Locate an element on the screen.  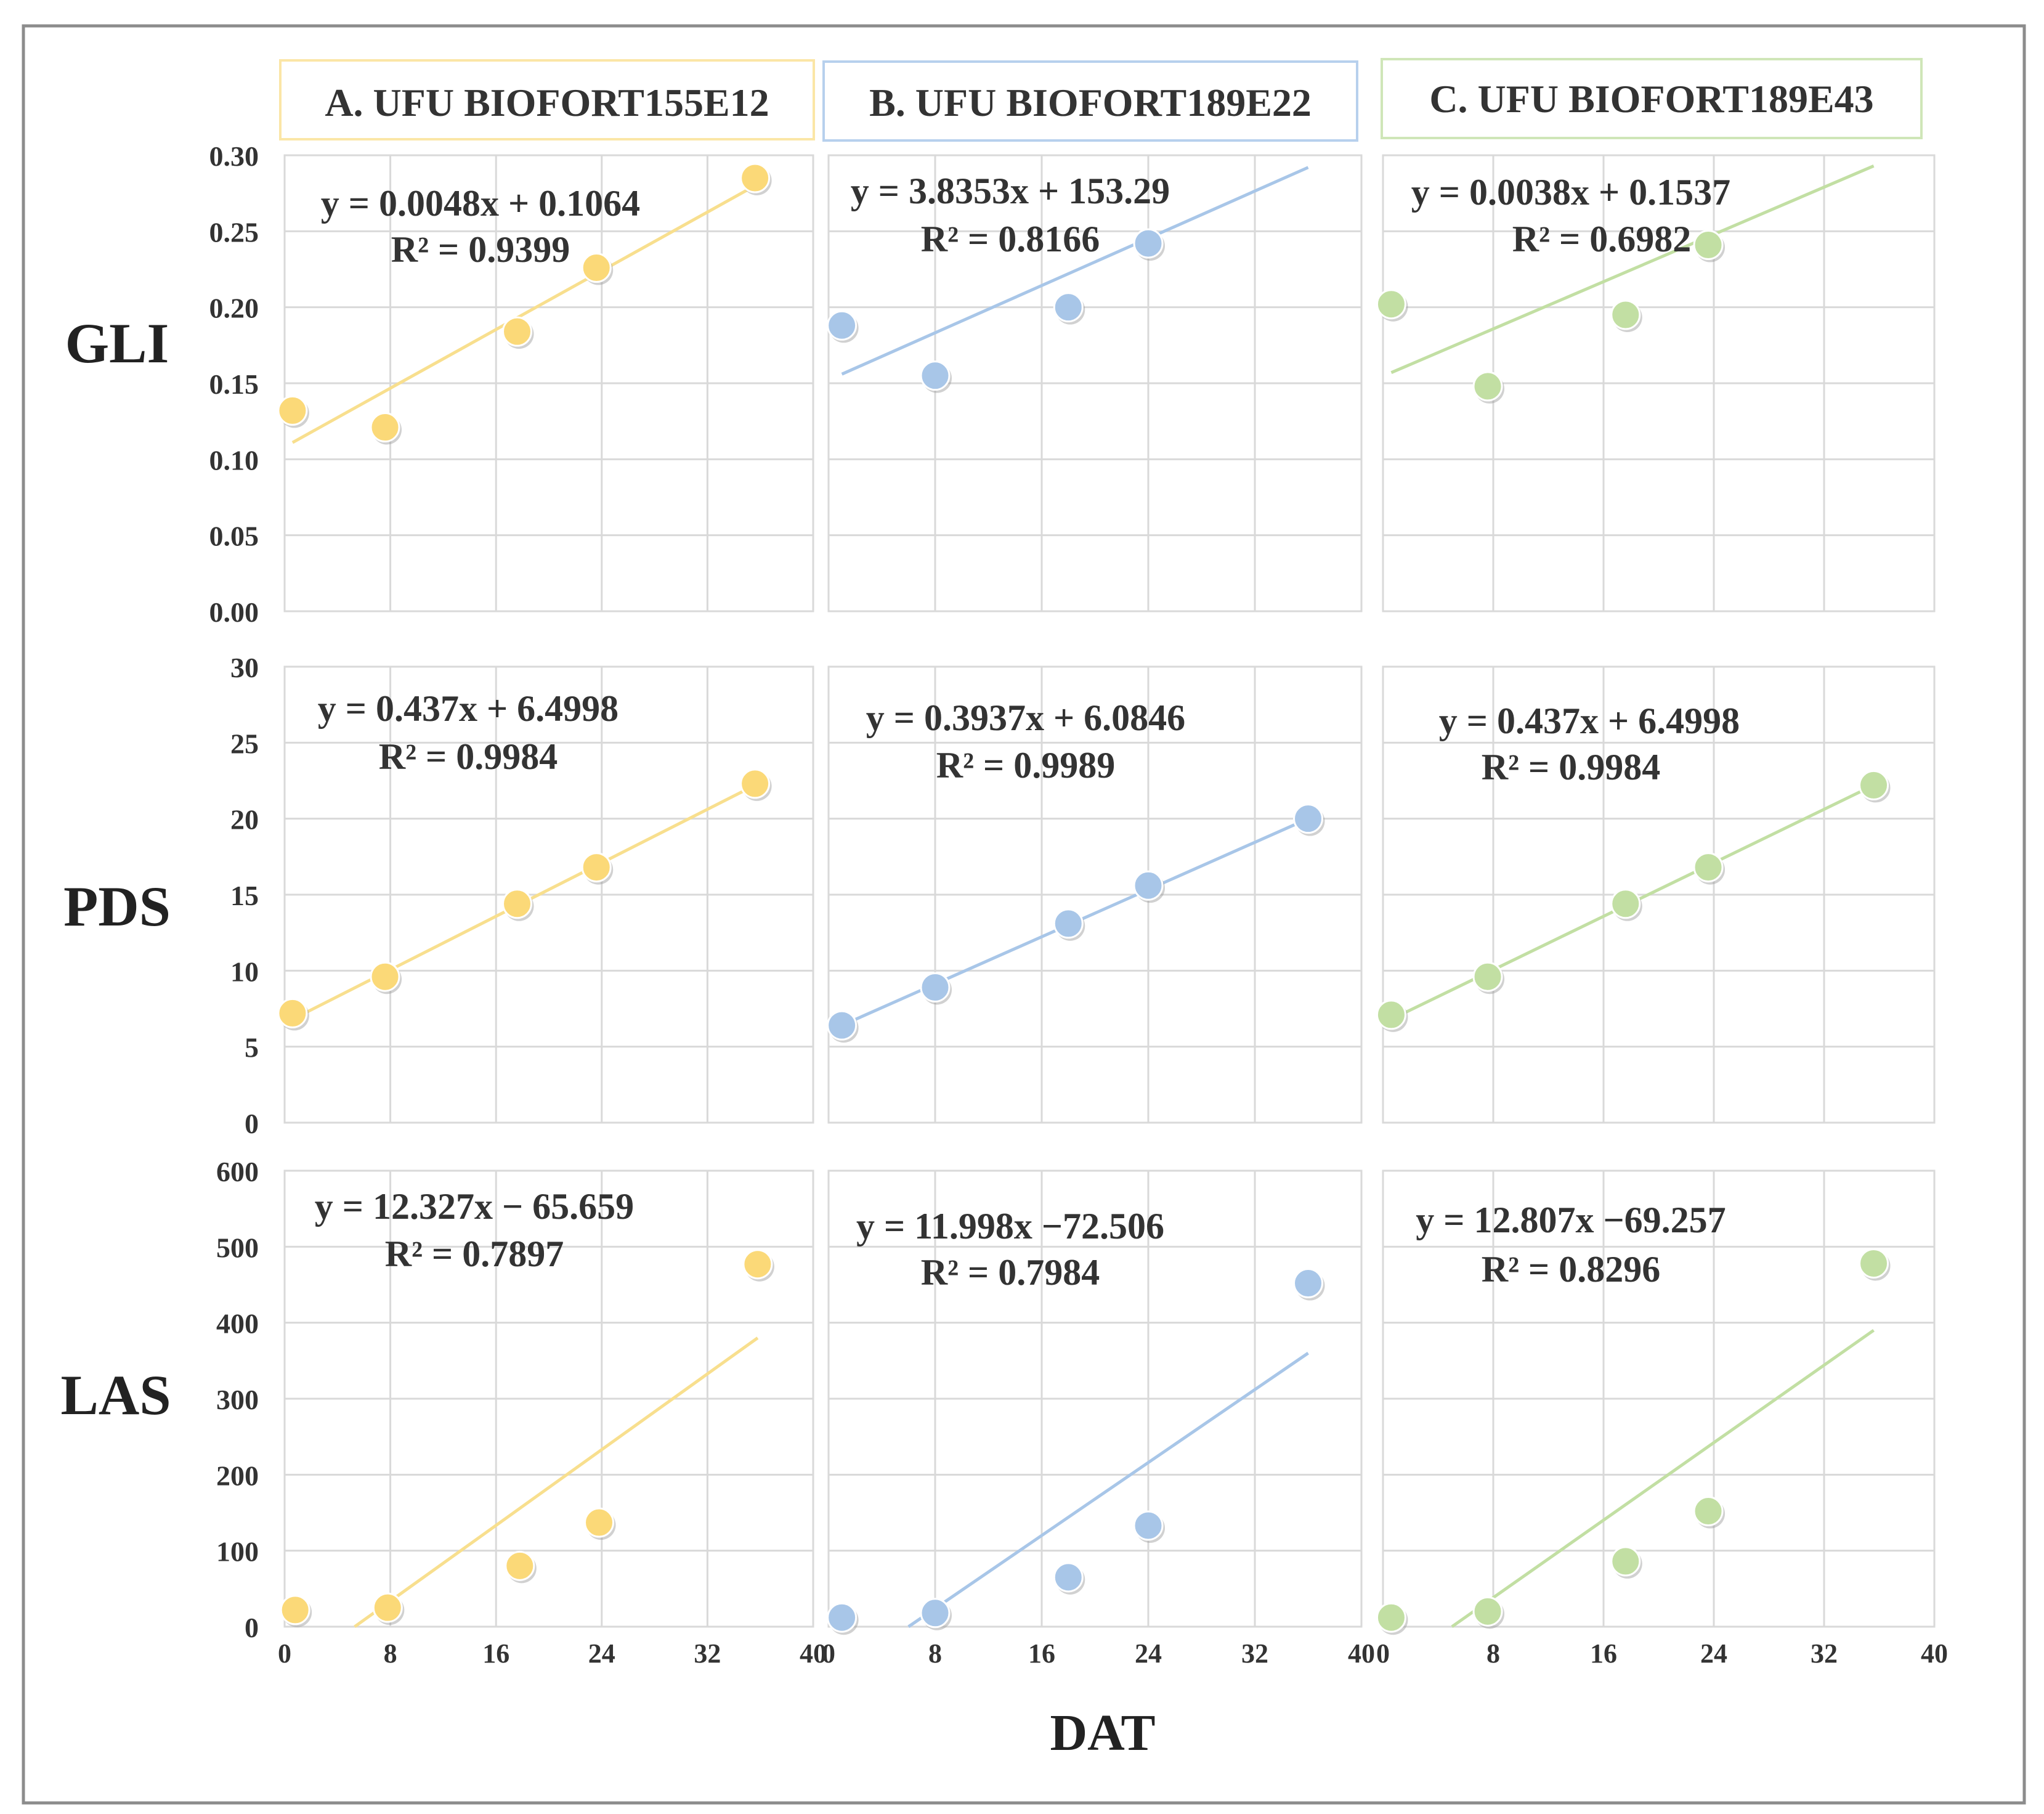
equation-label-B-LAS: y = 11.998x −72.506 is located at coordinates (1010, 1226).